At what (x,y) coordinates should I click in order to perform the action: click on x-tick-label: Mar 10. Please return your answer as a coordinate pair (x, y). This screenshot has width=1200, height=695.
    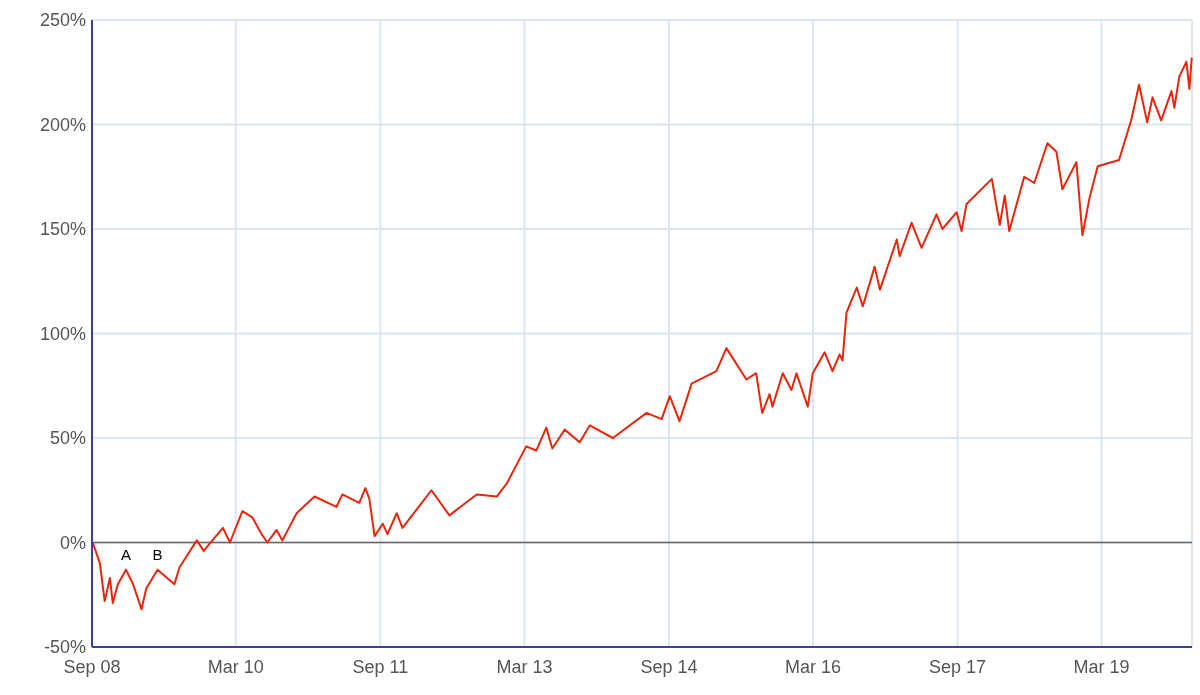
    Looking at the image, I should click on (235, 667).